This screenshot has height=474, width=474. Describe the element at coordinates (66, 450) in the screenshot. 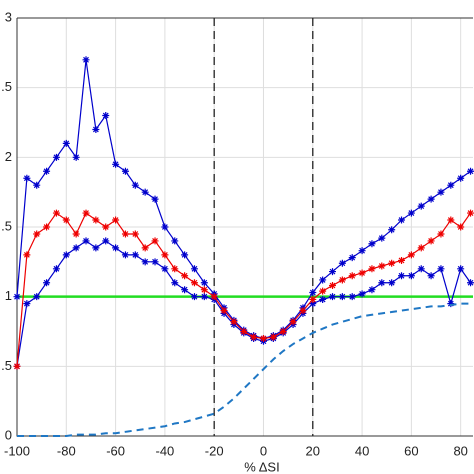

I see `x-tick-label: -80` at that location.